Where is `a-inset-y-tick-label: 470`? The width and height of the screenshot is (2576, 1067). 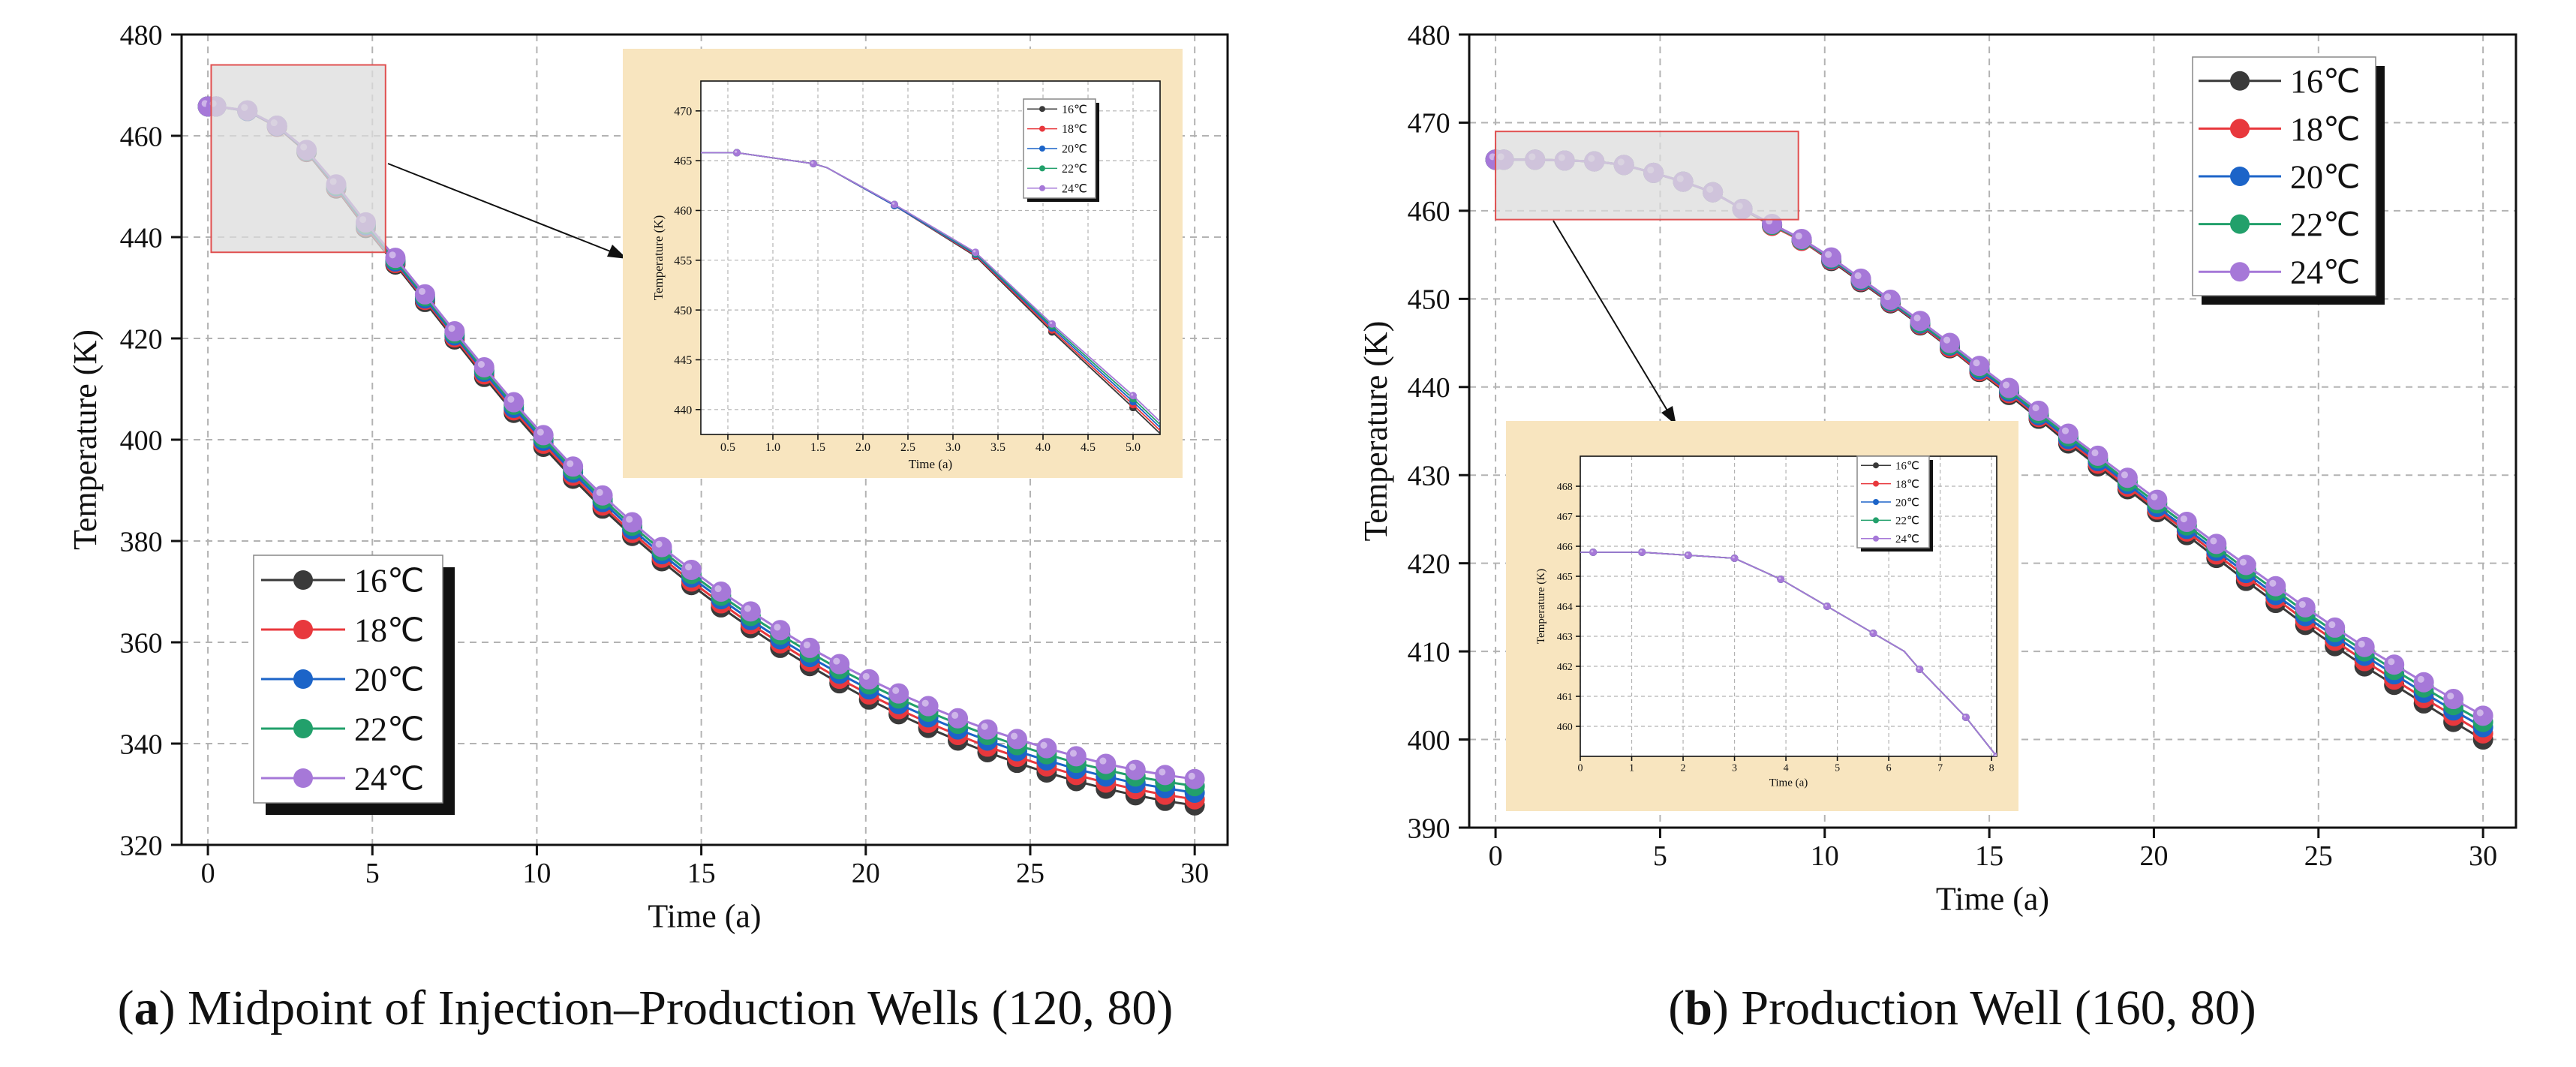 a-inset-y-tick-label: 470 is located at coordinates (683, 111).